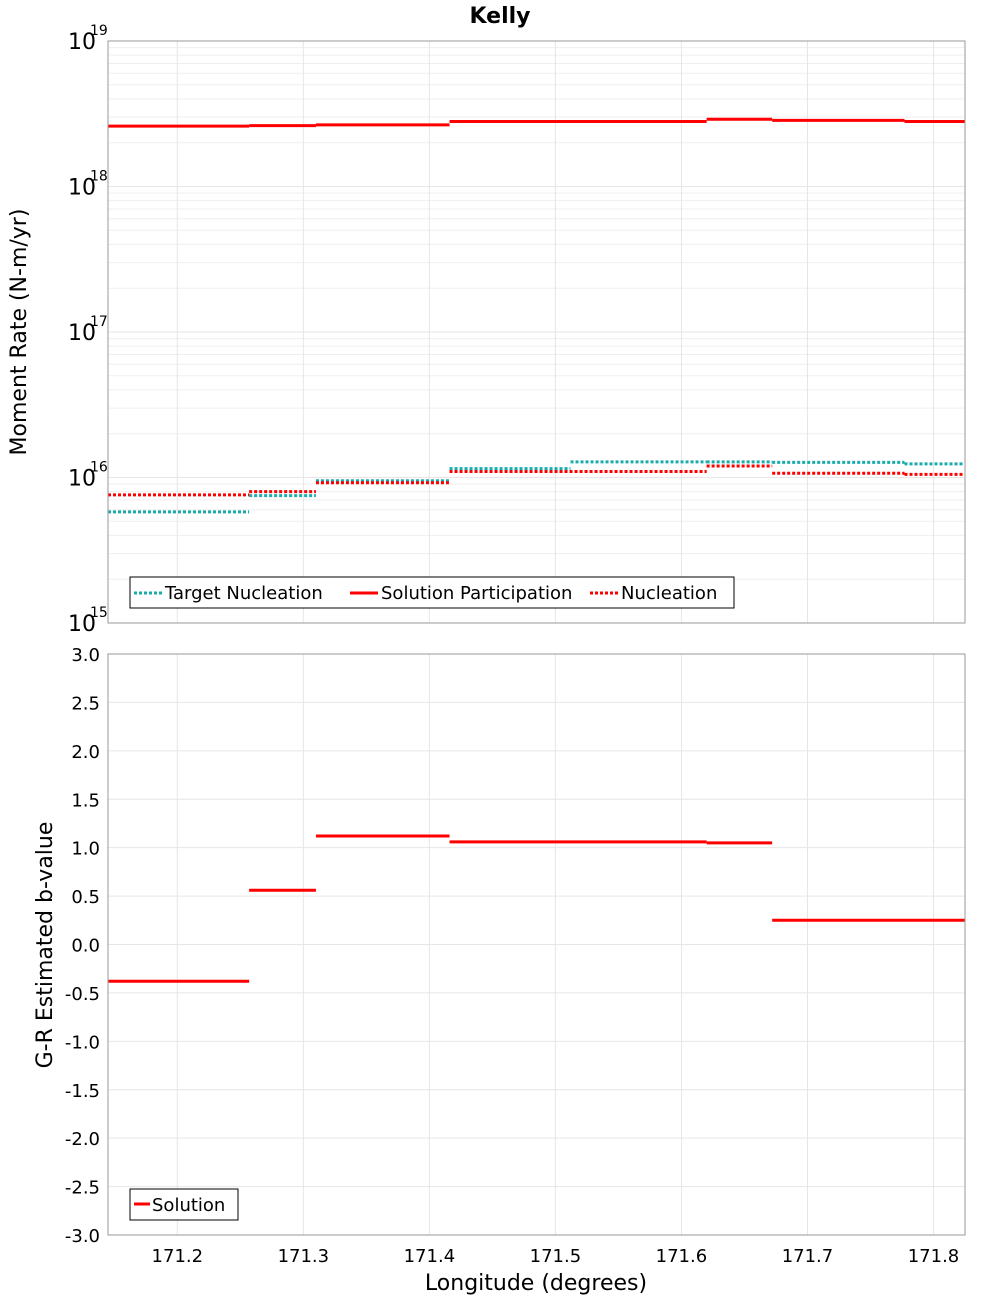 This screenshot has width=1000, height=1300. Describe the element at coordinates (85, 897) in the screenshot. I see `b-value-y-tick-label: 0.5` at that location.